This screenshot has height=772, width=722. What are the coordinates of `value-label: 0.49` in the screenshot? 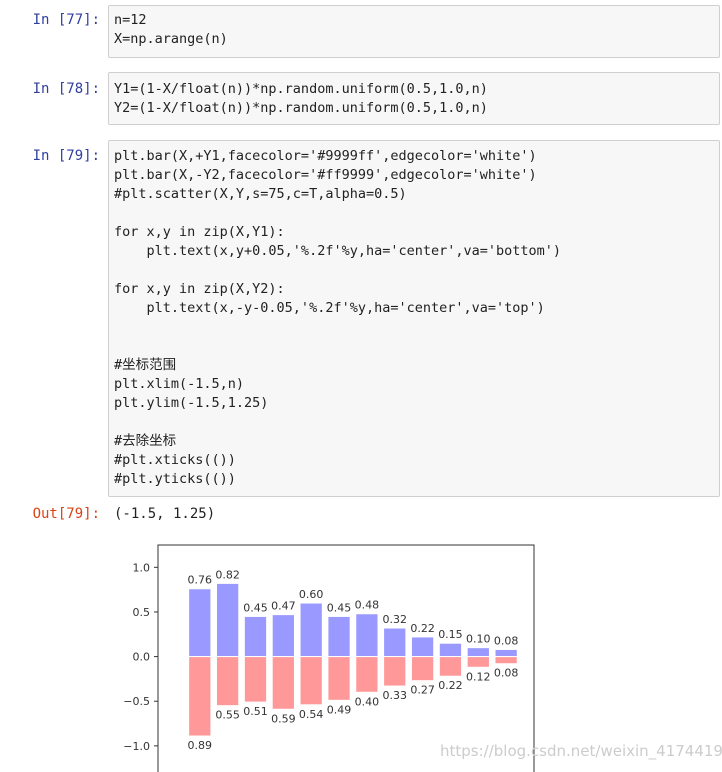 It's located at (339, 709).